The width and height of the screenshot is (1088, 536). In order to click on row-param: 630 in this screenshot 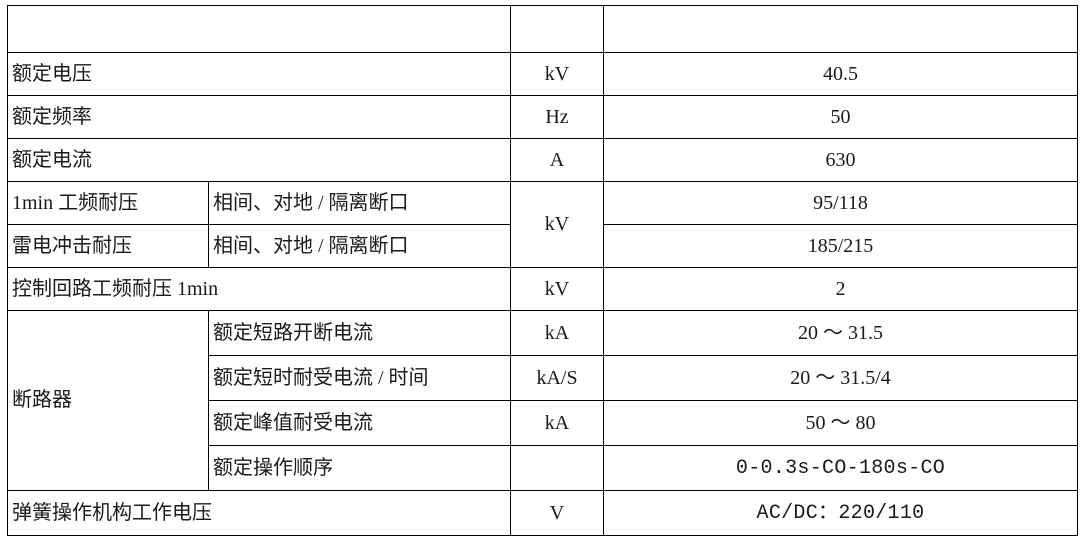, I will do `click(840, 160)`.